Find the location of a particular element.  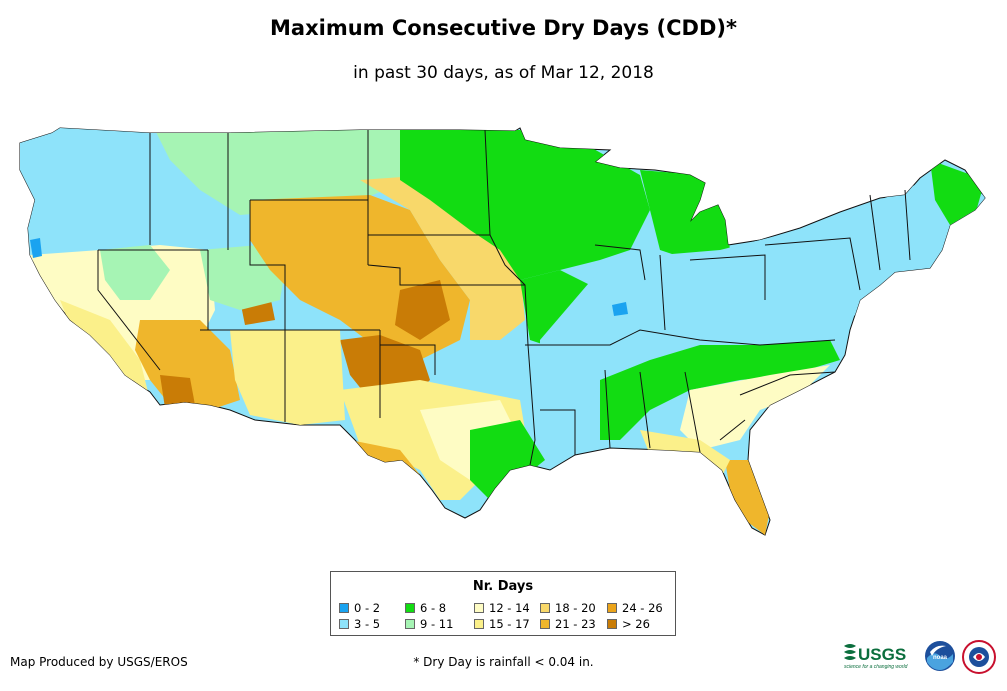

noaa-logo-text: noaa is located at coordinates (940, 658).